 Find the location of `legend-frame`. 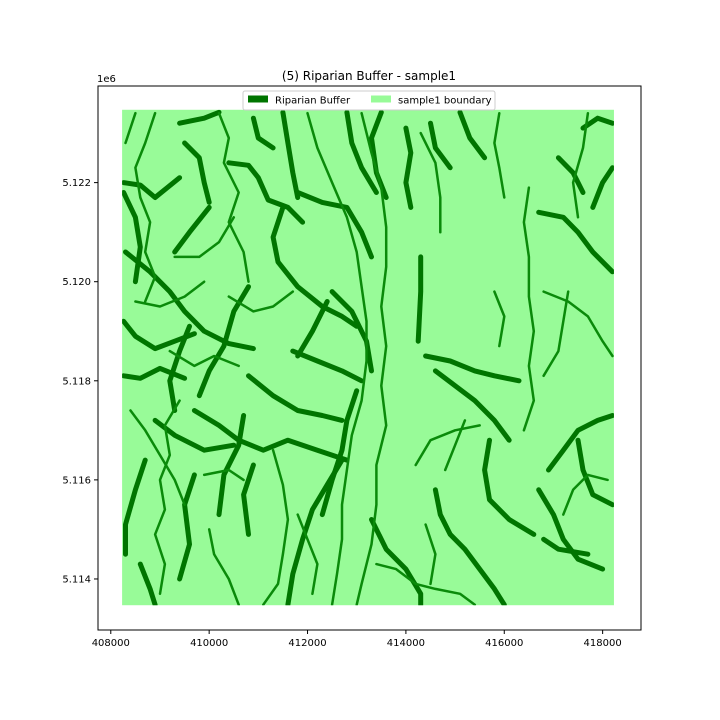

legend-frame is located at coordinates (369, 100).